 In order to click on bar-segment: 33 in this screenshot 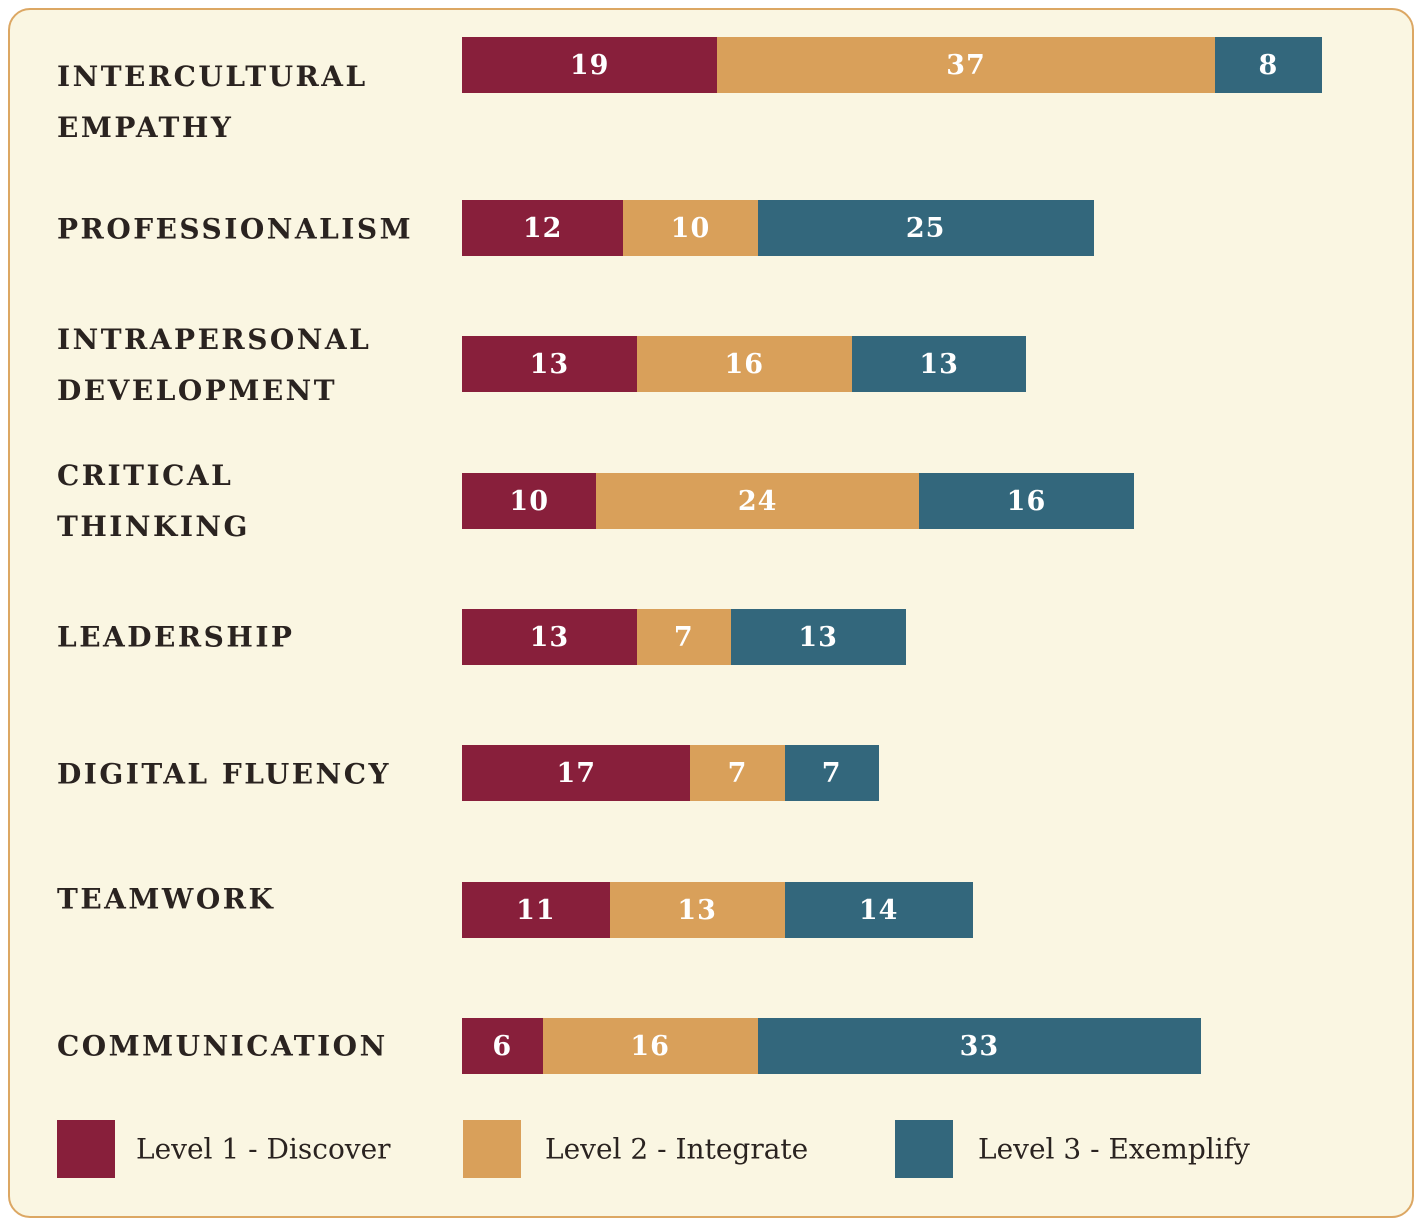, I will do `click(979, 1046)`.